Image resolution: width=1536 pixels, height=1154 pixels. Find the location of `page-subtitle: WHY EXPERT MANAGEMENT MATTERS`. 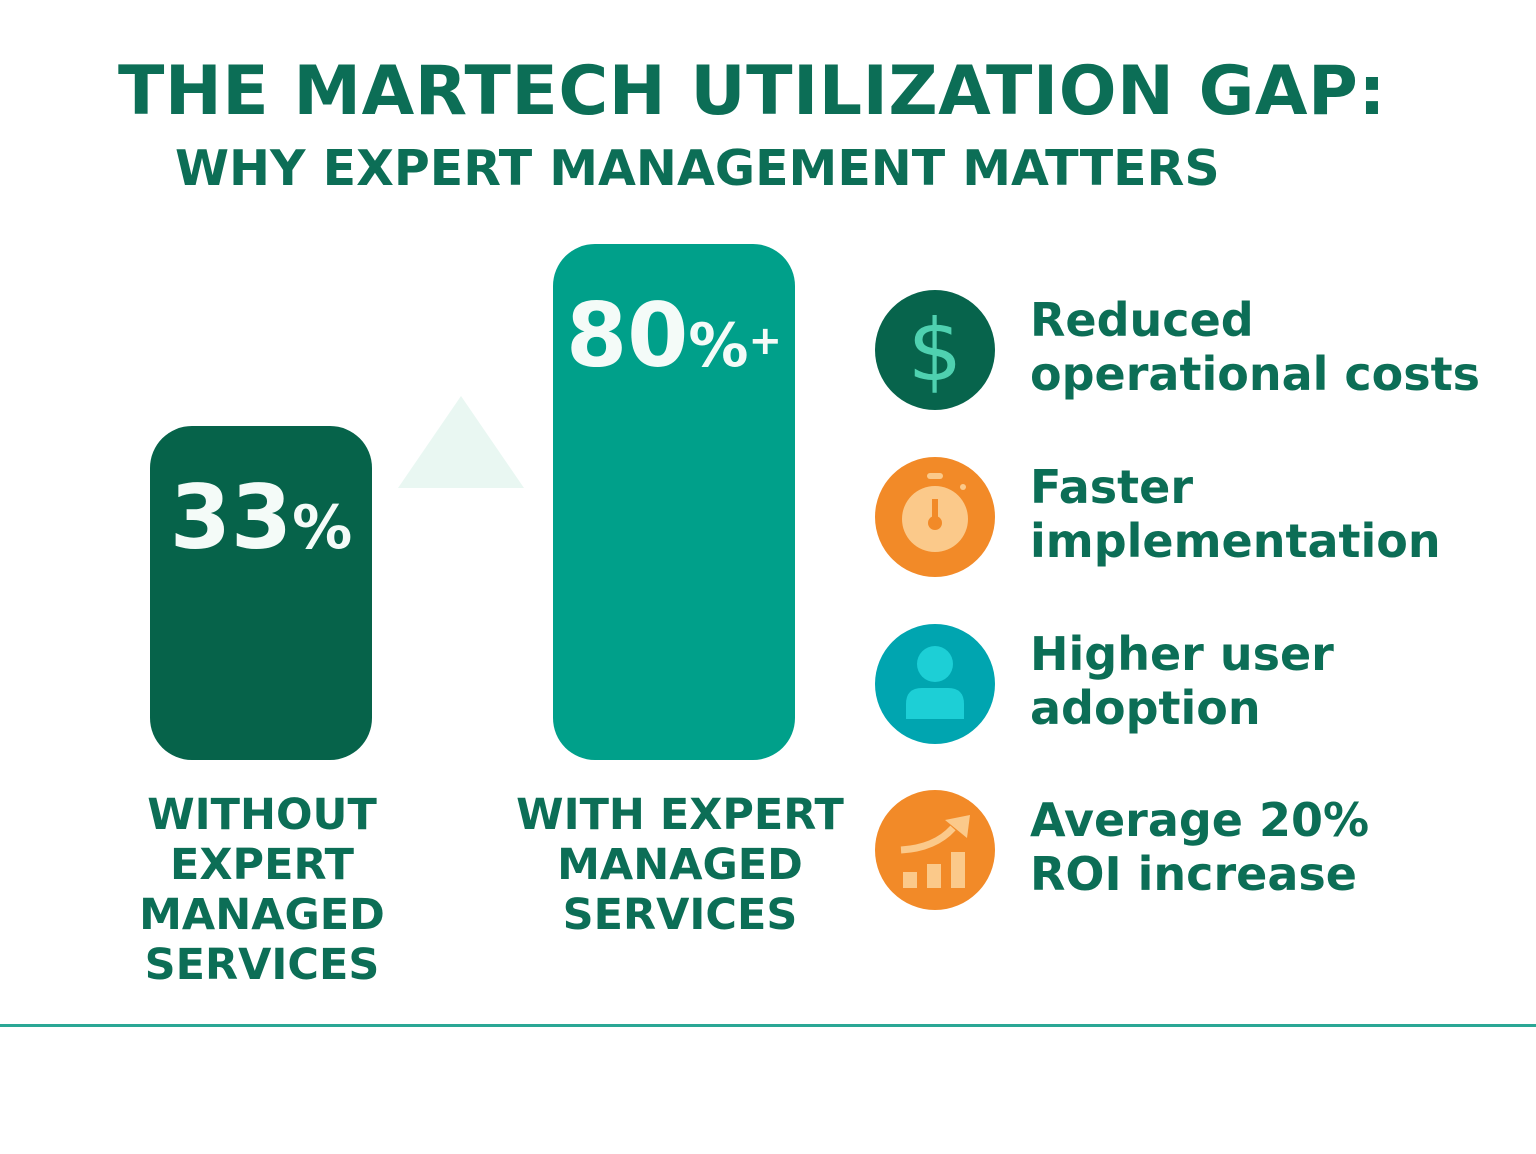

page-subtitle: WHY EXPERT MANAGEMENT MATTERS is located at coordinates (697, 168).